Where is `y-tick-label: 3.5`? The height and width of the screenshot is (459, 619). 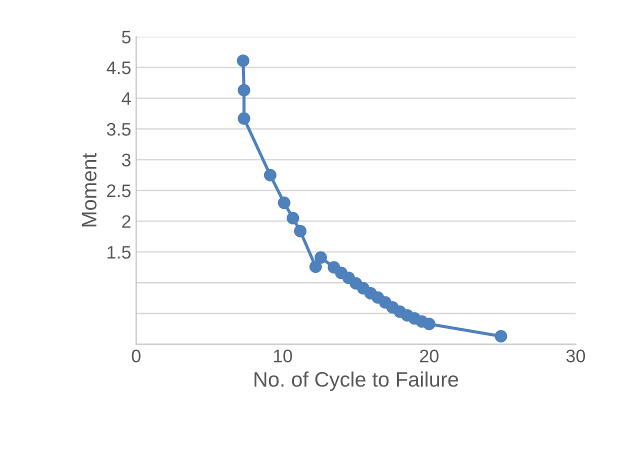
y-tick-label: 3.5 is located at coordinates (118, 129).